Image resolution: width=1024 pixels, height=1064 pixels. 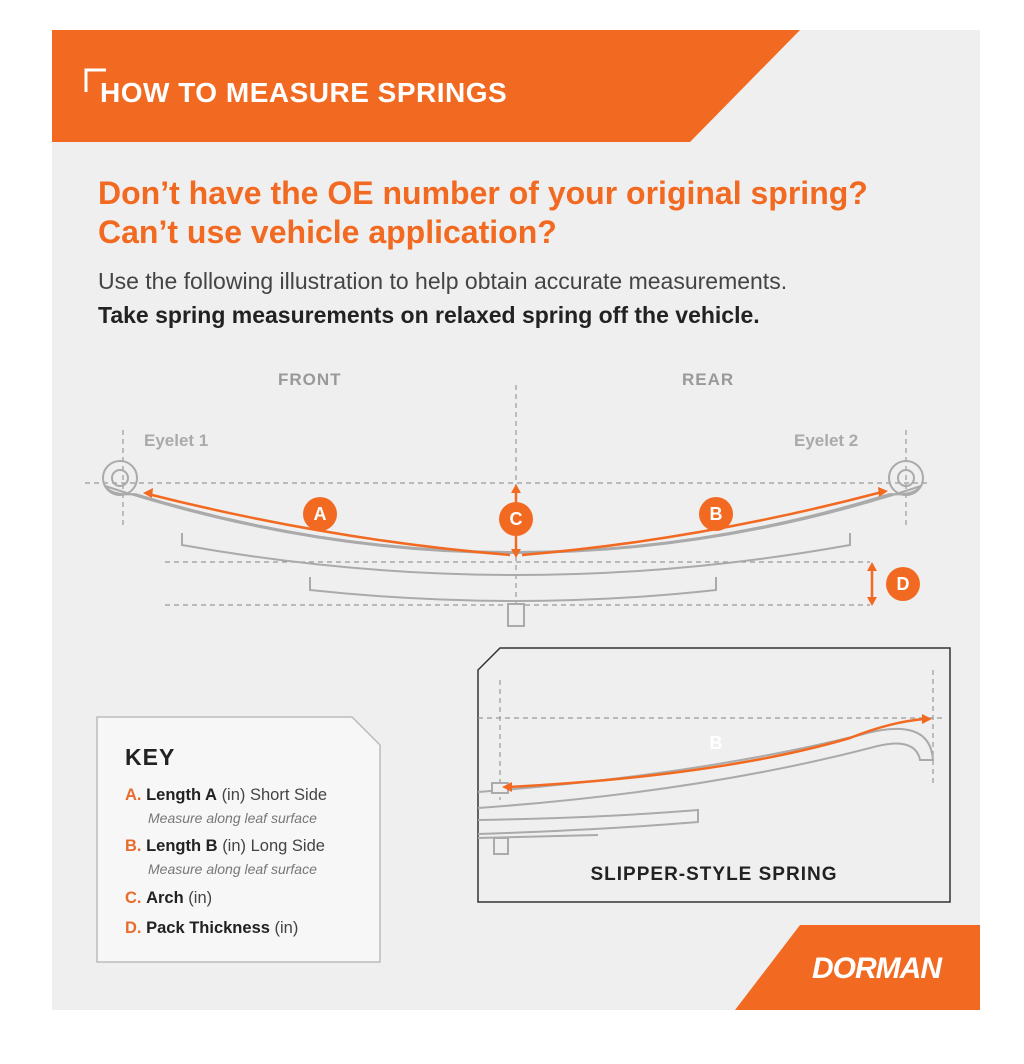 I want to click on marker-b: B, so click(x=716, y=514).